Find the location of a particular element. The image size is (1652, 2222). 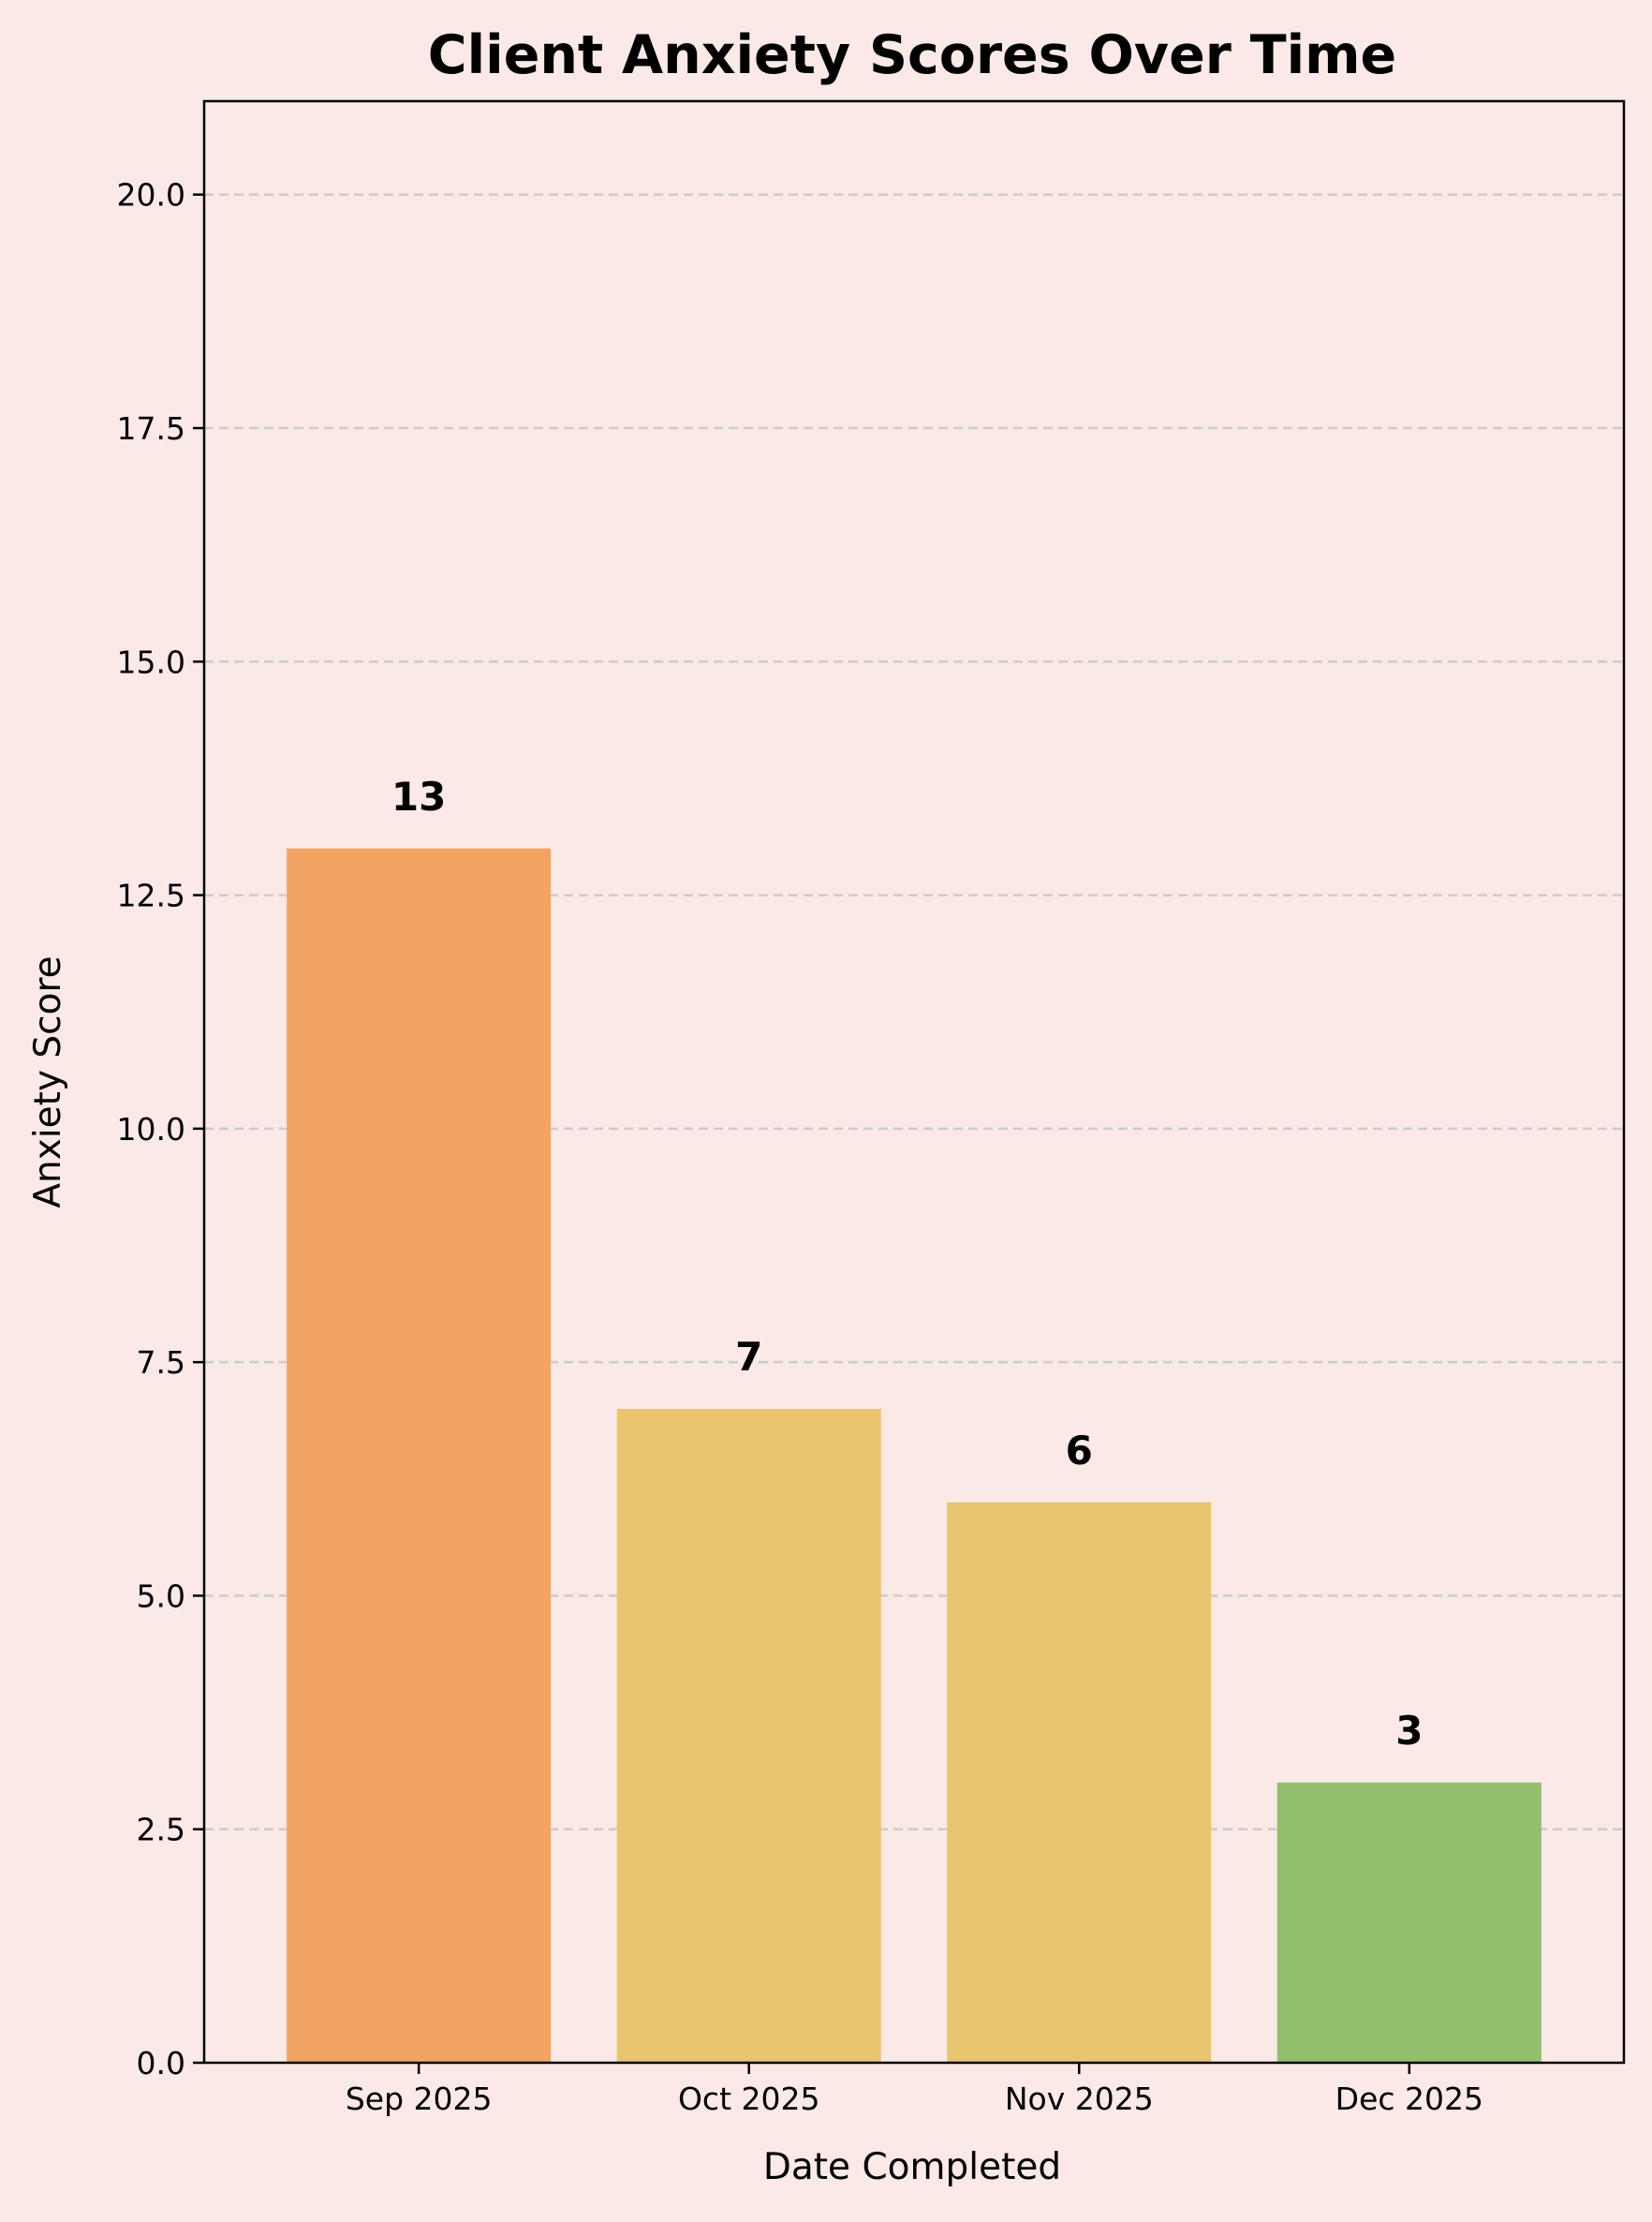

y-axis-label: Anxiety Score is located at coordinates (48, 1081).